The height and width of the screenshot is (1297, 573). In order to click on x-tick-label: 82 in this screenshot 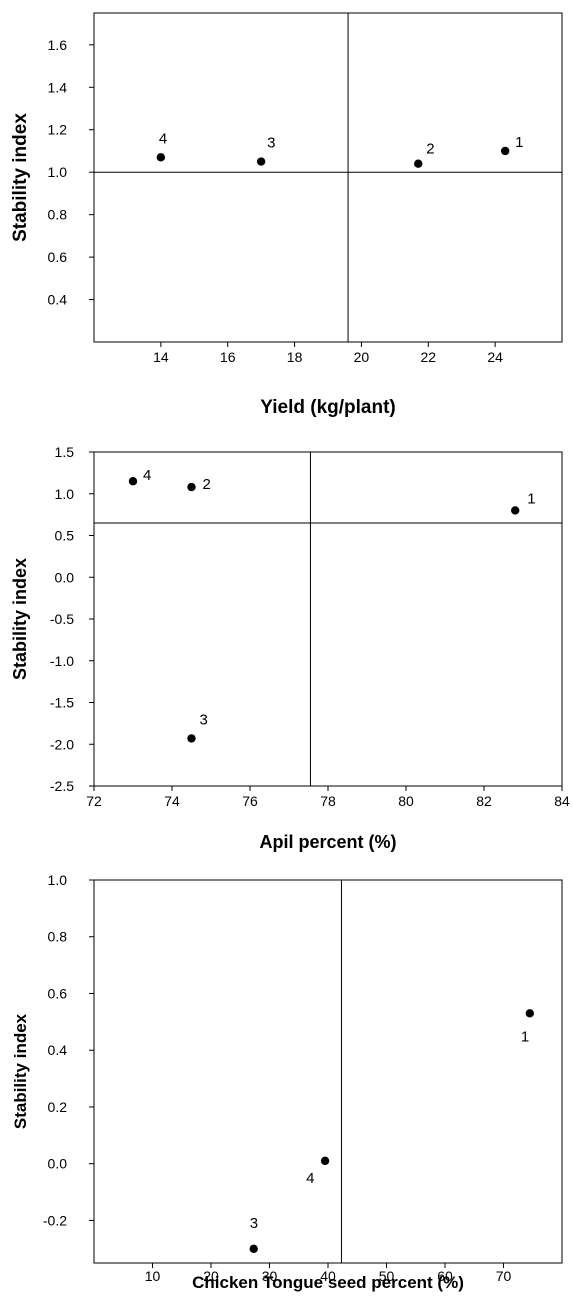, I will do `click(484, 801)`.